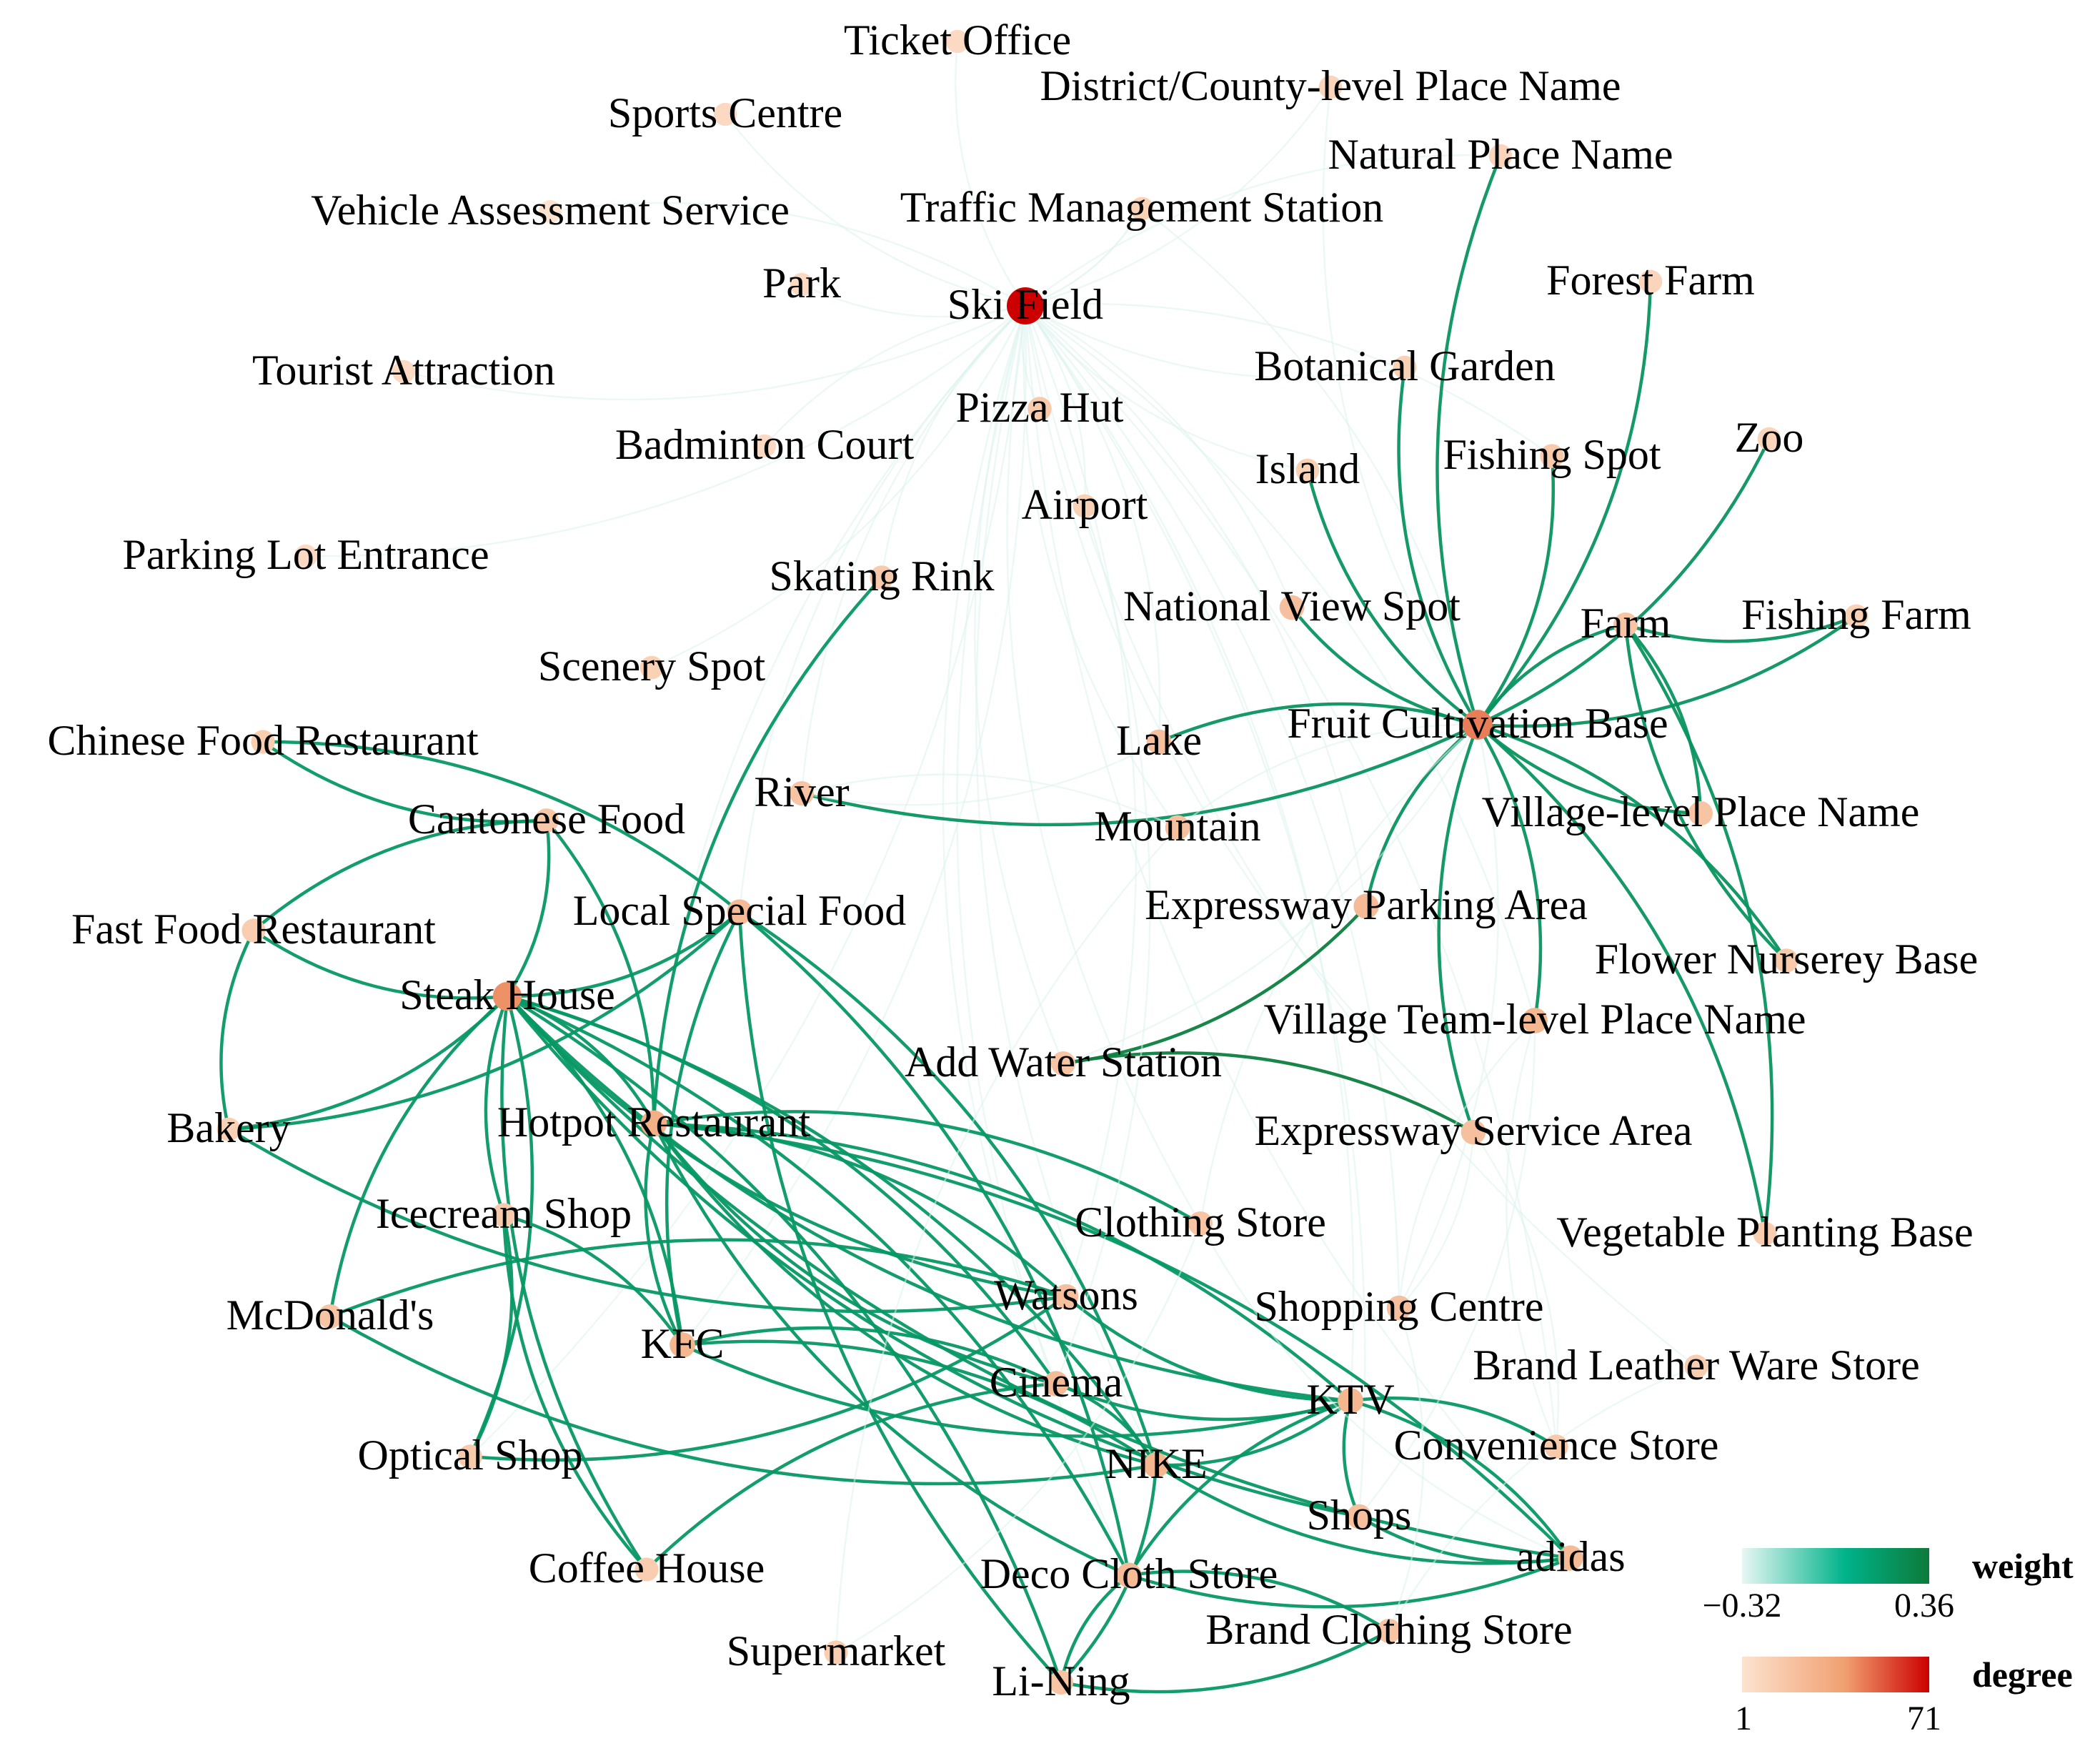 This screenshot has height=1756, width=2100. I want to click on edge-fruit-cultivation-base-add-water-station, so click(1271, 894).